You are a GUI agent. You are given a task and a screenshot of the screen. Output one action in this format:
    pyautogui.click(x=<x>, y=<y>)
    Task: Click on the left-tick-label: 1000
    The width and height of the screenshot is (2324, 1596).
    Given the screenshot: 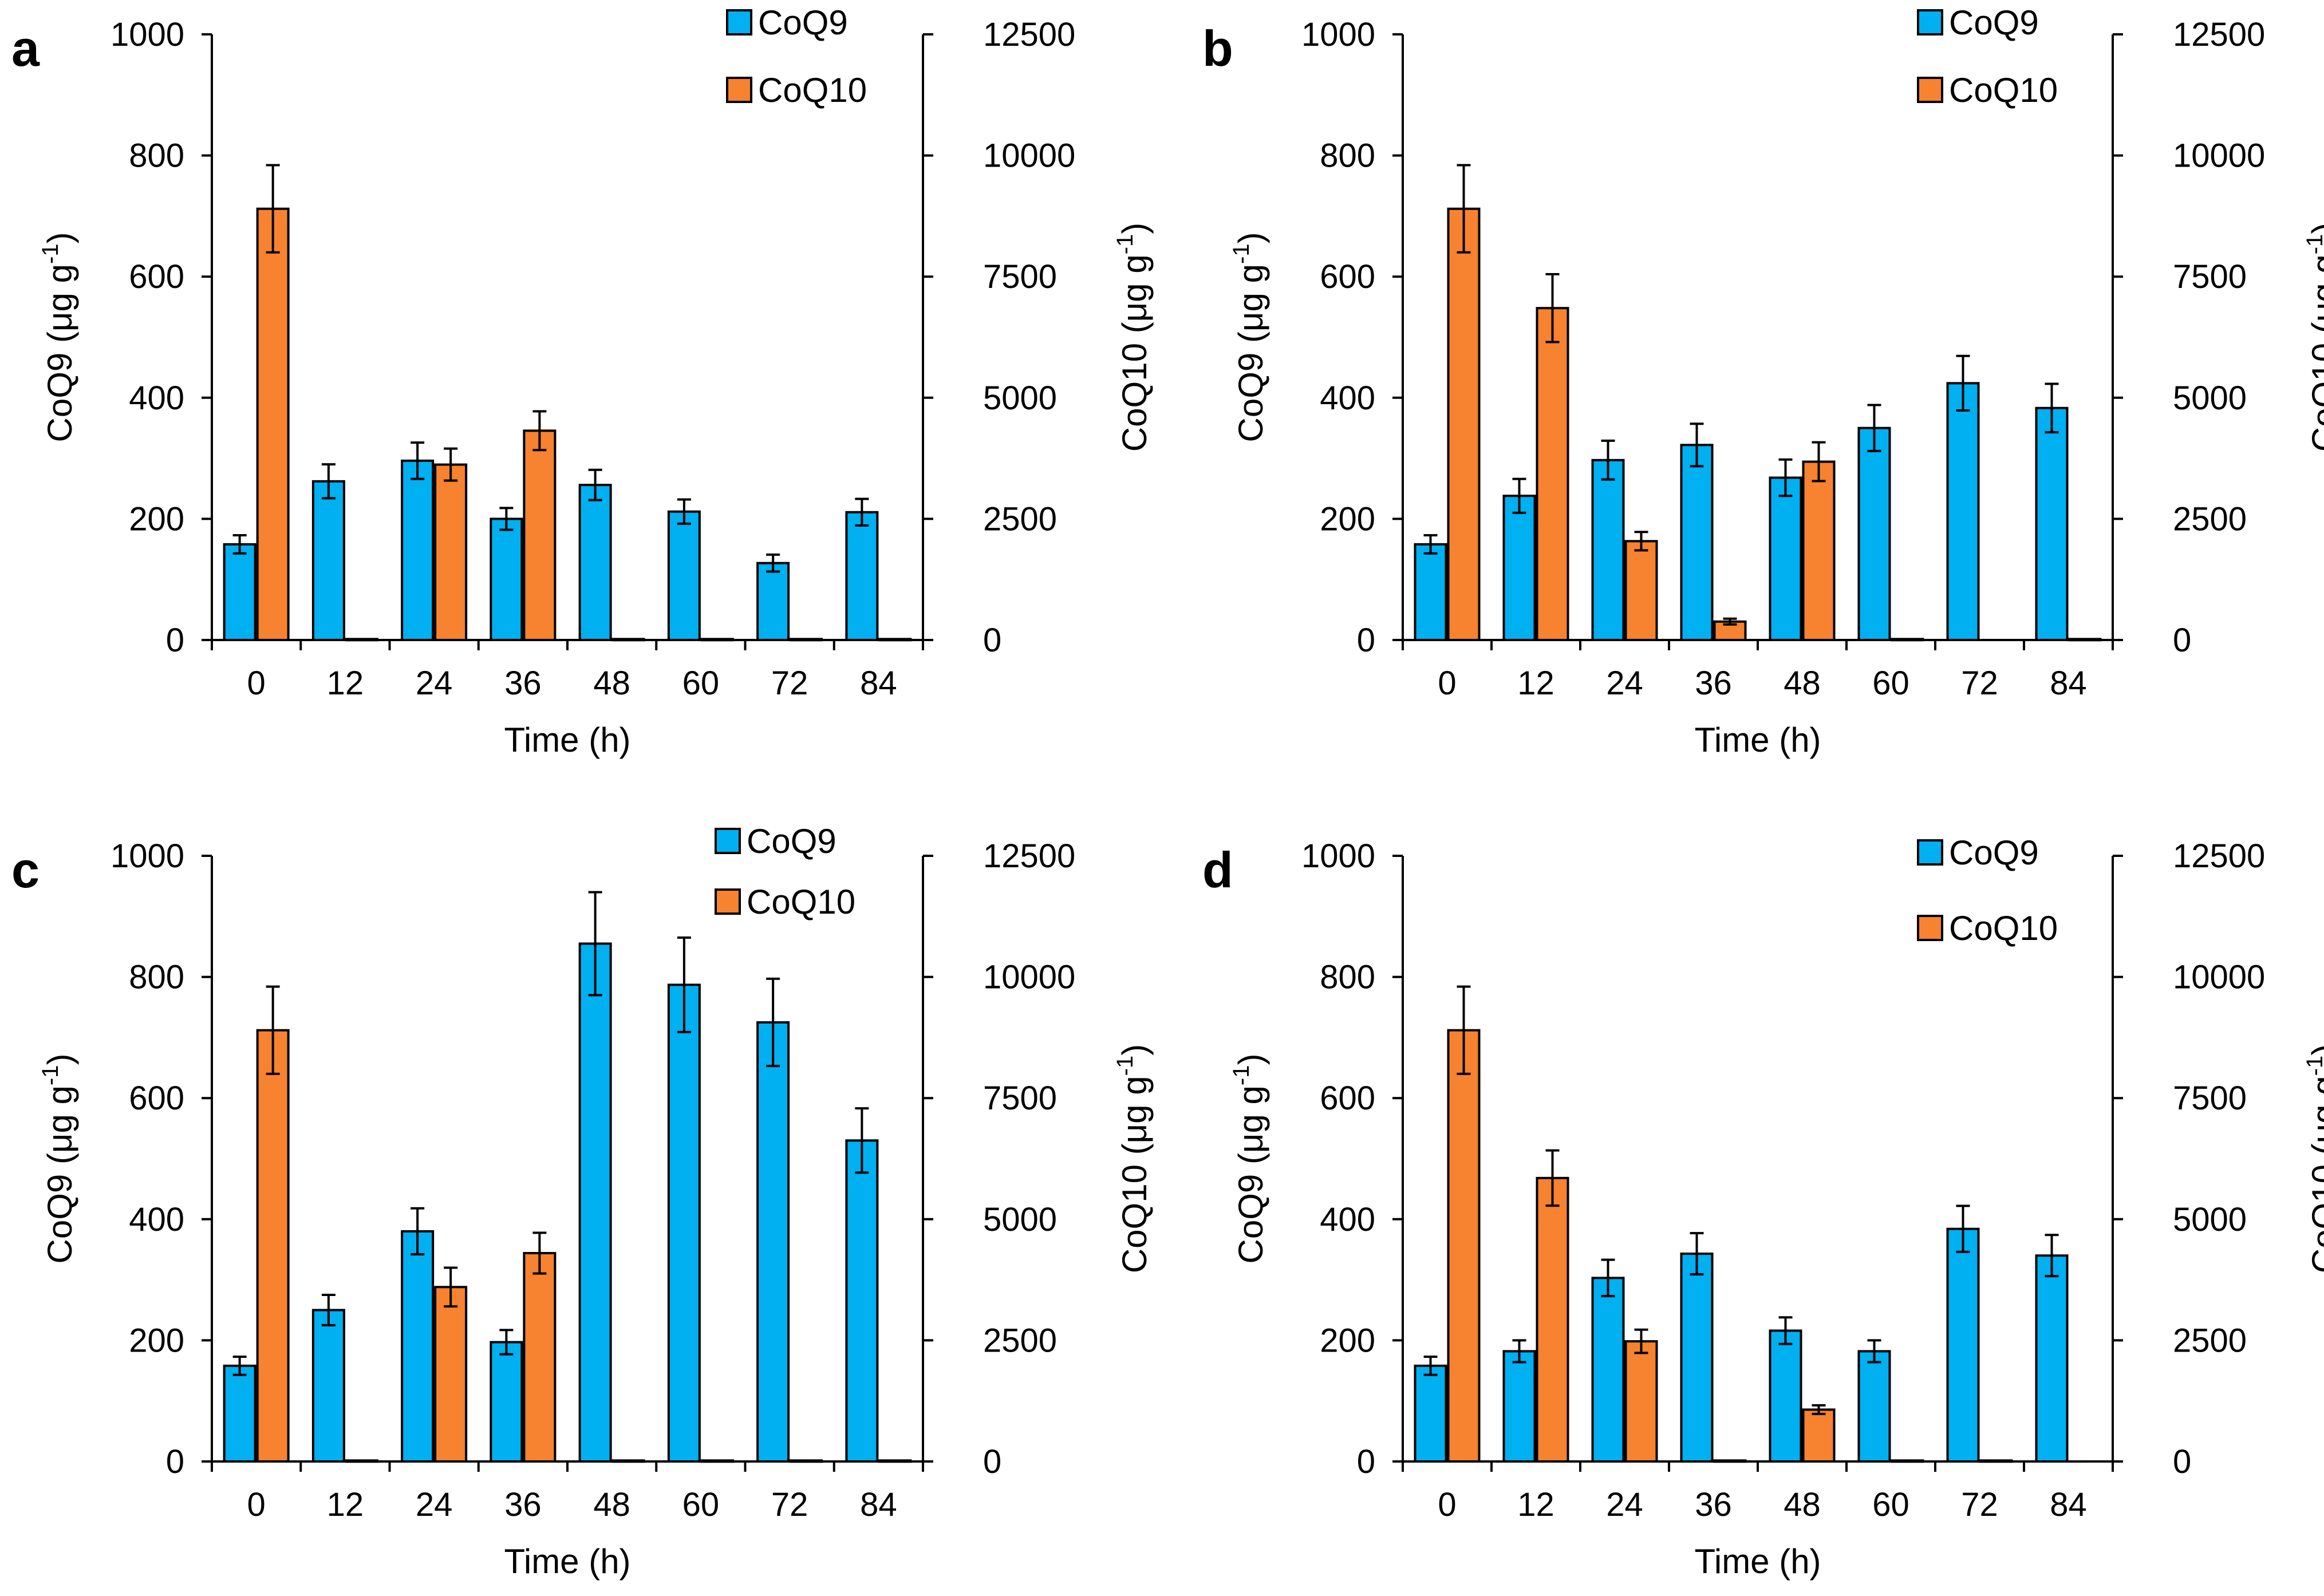 What is the action you would take?
    pyautogui.click(x=147, y=856)
    